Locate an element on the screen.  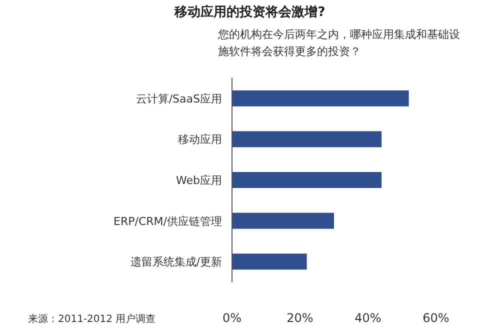
x-tick-label: 40% is located at coordinates (368, 318).